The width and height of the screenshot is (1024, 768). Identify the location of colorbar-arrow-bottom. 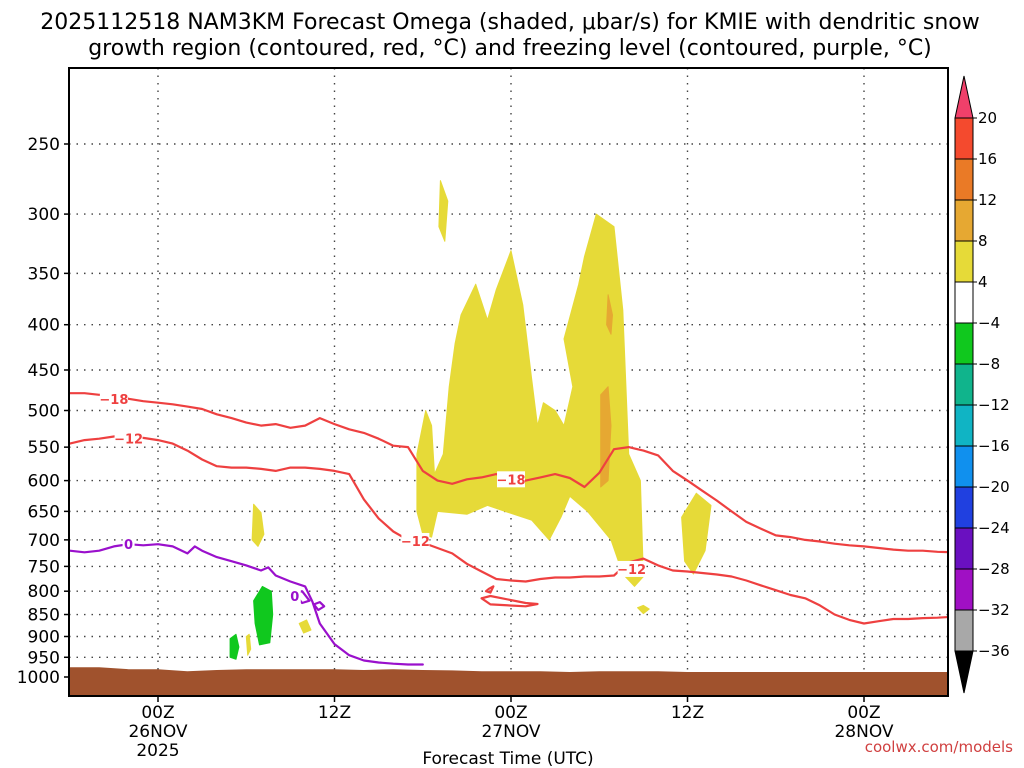
(964, 672).